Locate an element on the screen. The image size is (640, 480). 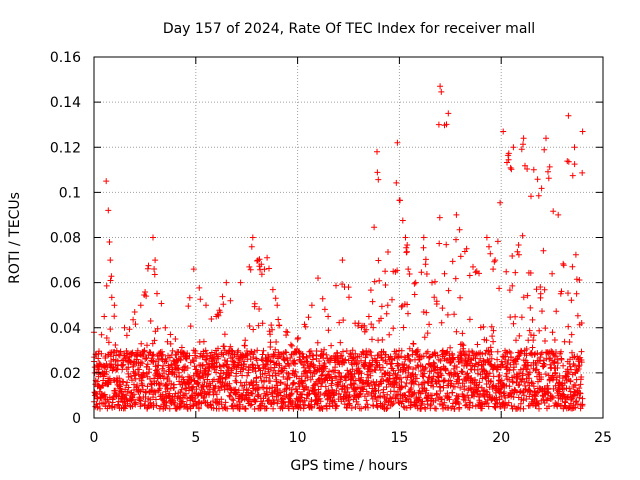
y-tick-label: 0.02 is located at coordinates (65, 374).